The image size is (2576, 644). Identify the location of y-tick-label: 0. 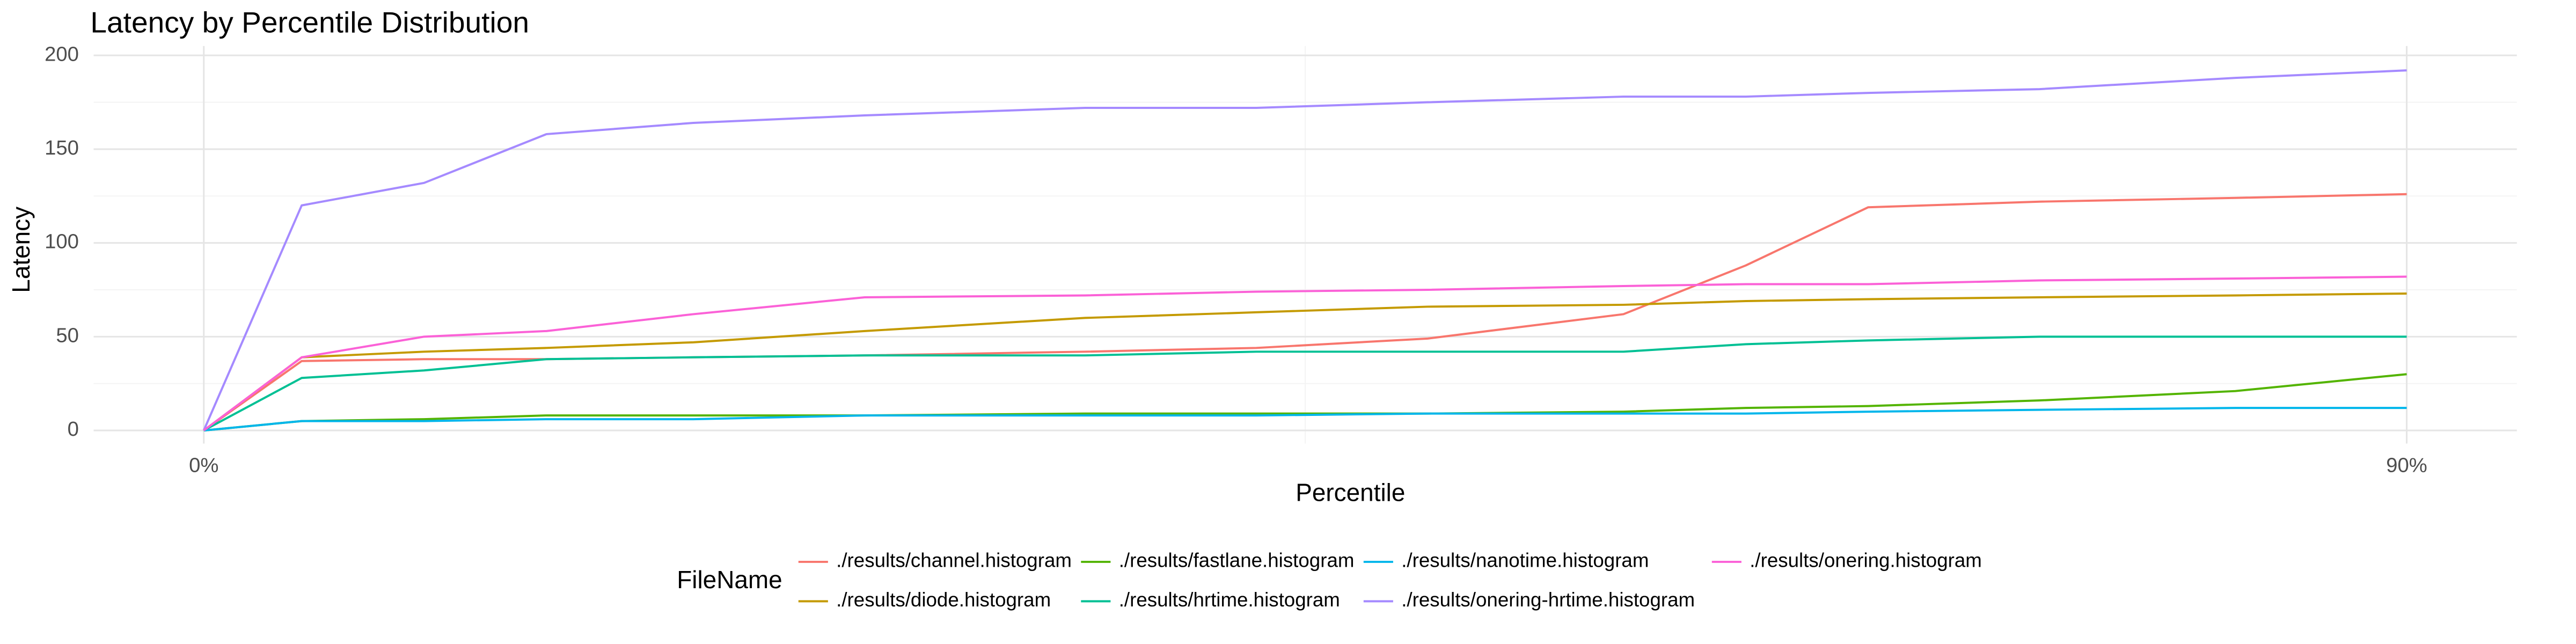
(73, 429).